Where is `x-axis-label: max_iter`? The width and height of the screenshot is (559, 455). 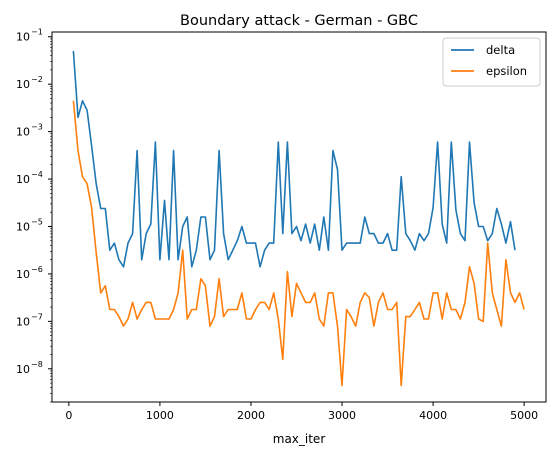
x-axis-label: max_iter is located at coordinates (299, 439).